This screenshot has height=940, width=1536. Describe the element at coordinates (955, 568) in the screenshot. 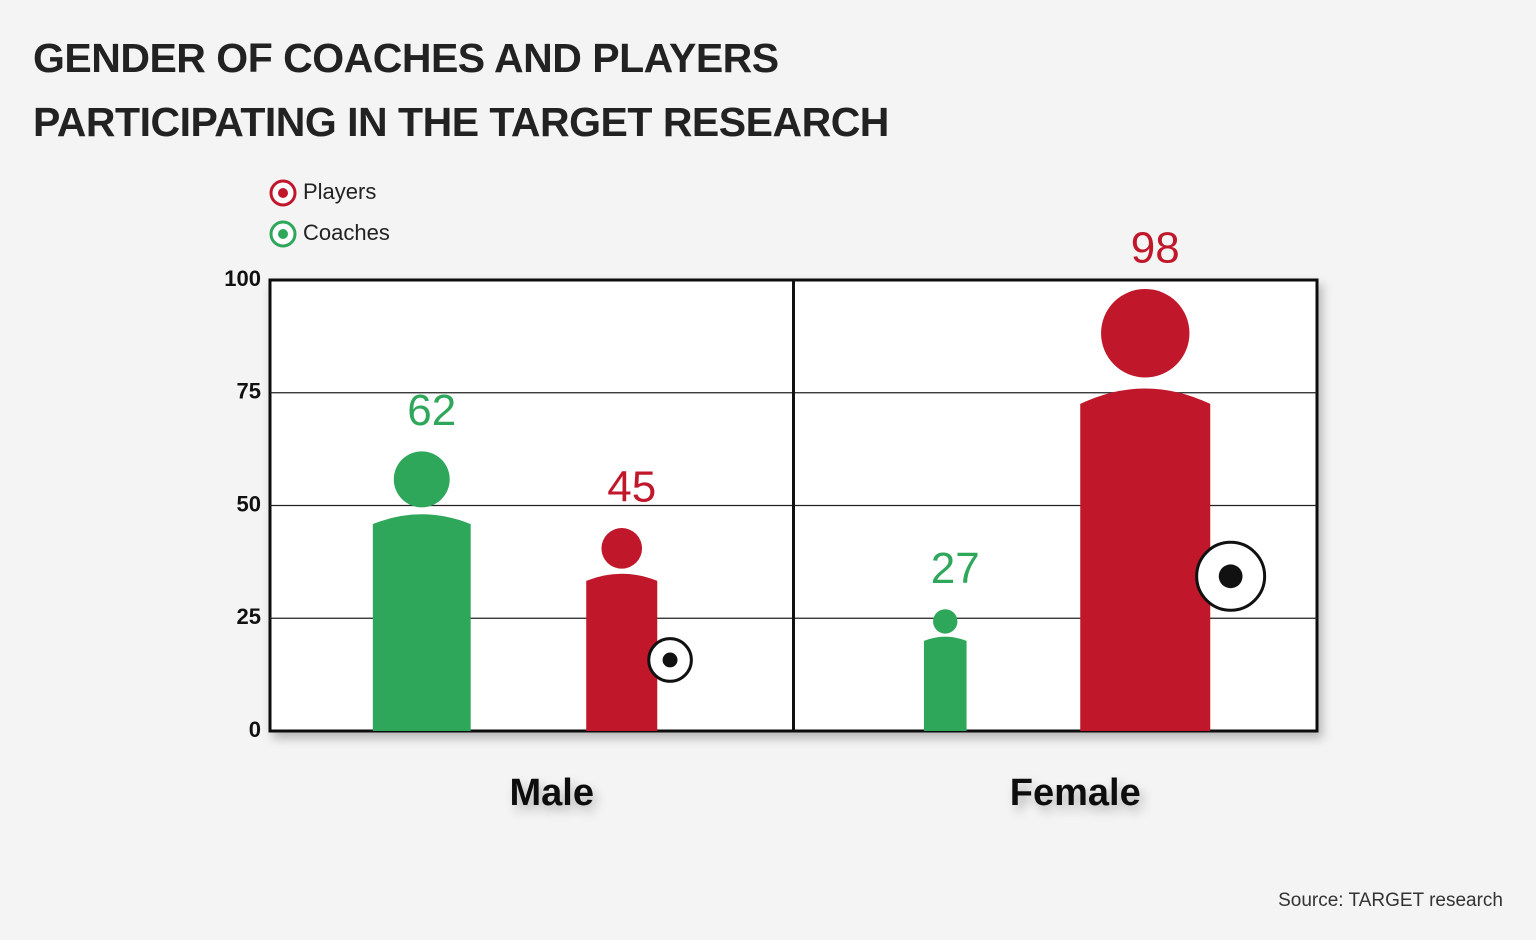

I see `data-label: 27` at that location.